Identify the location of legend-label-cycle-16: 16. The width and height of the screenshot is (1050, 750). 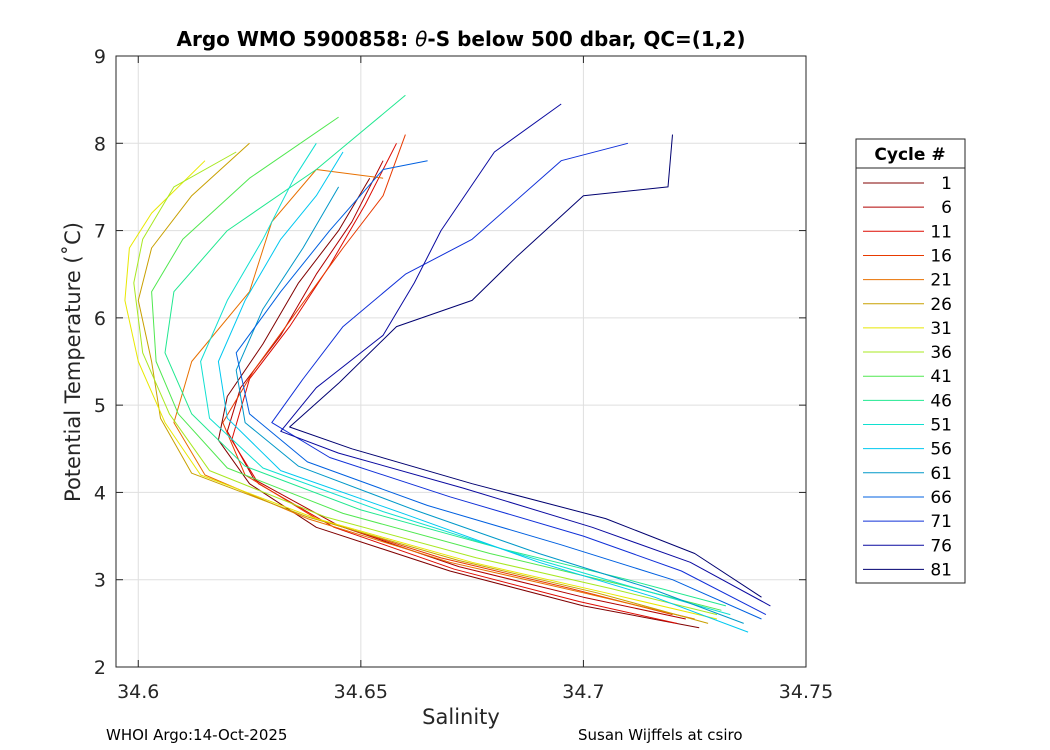
(941, 256).